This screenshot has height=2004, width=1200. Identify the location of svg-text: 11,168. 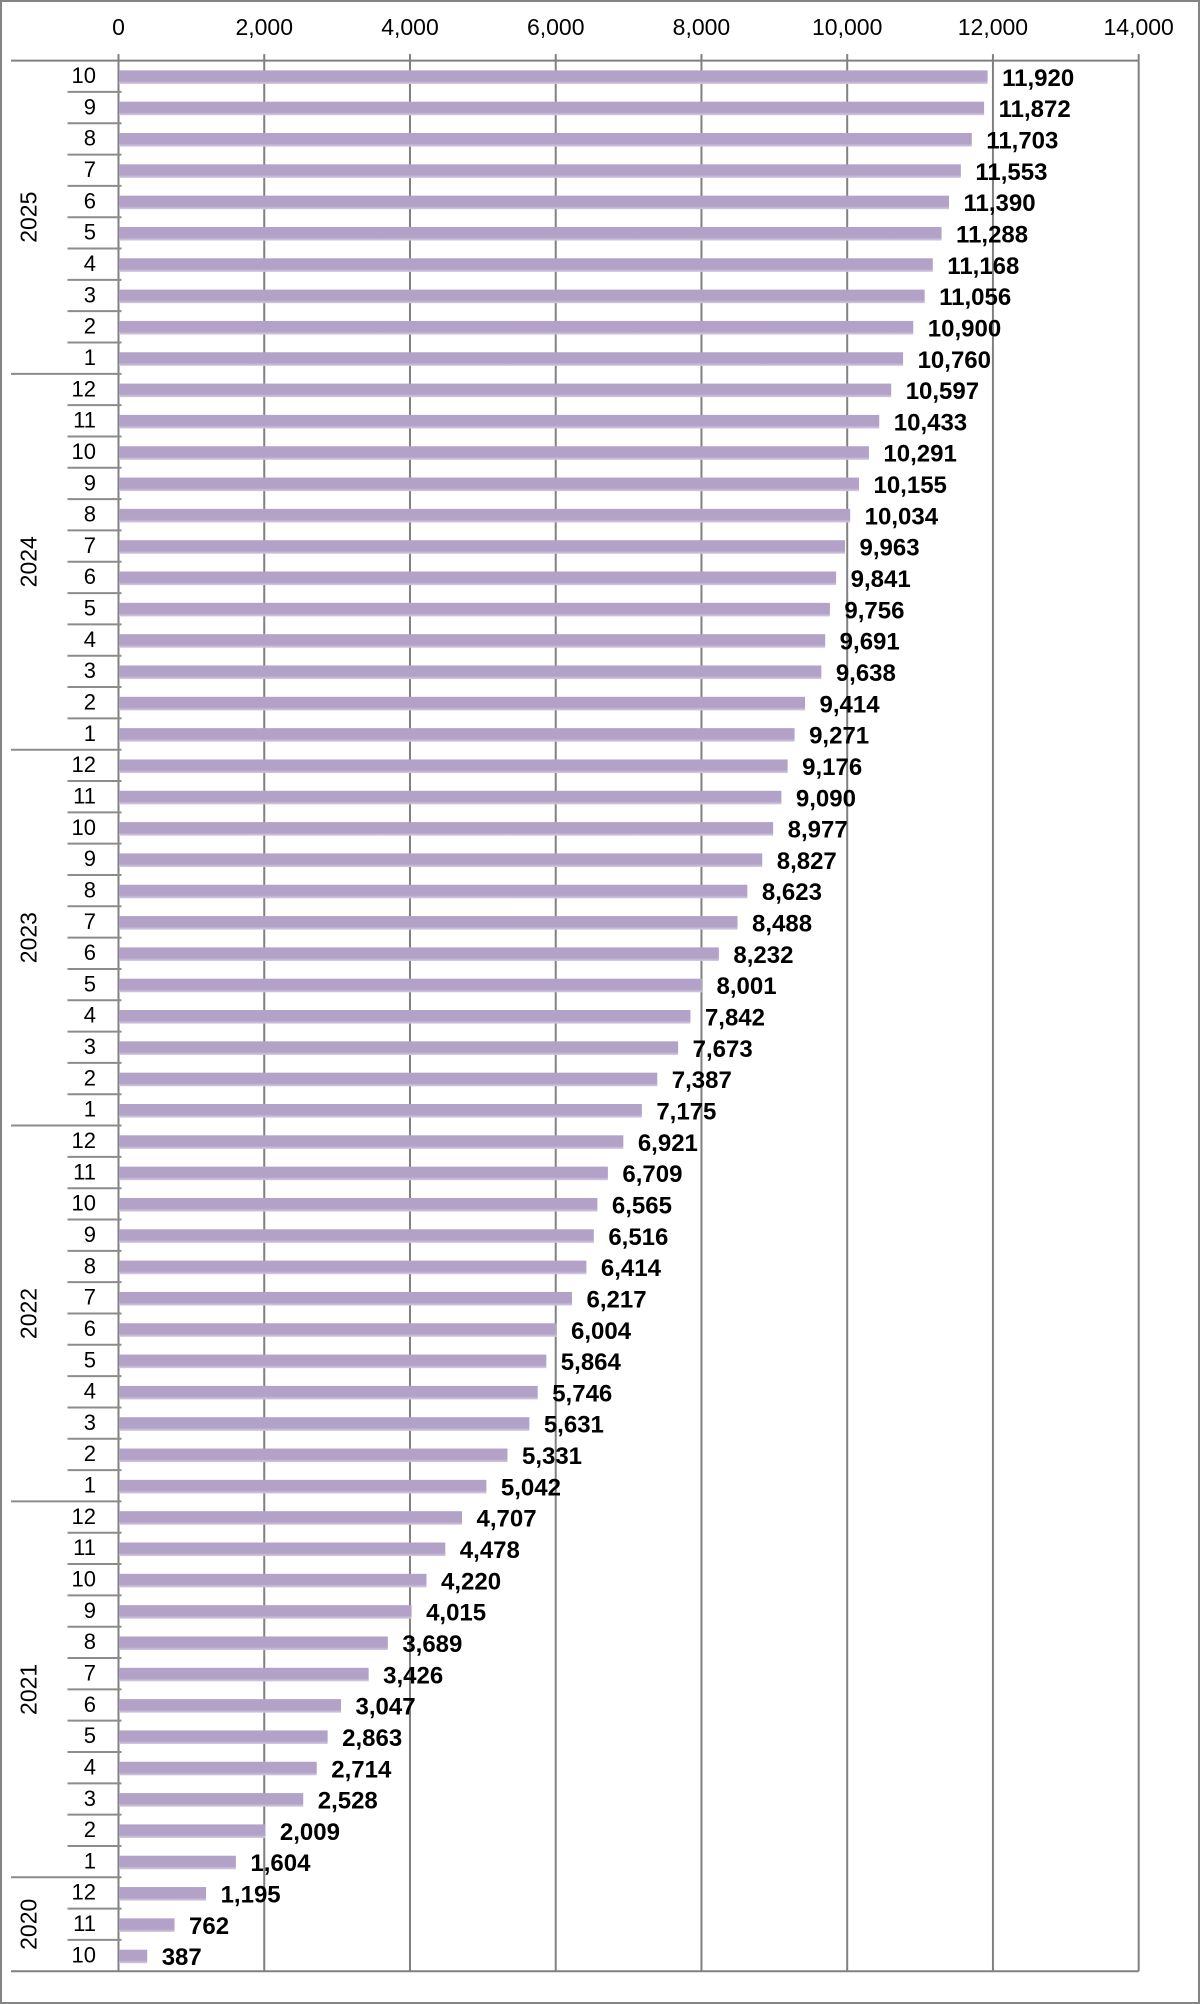
(983, 266).